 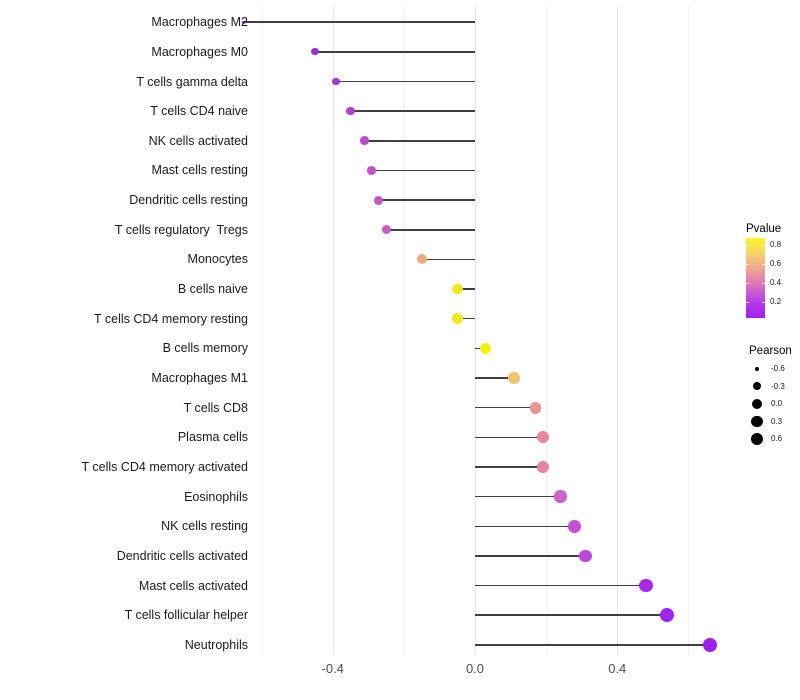 What do you see at coordinates (193, 585) in the screenshot?
I see `y-axis-label: Mast cells activated` at bounding box center [193, 585].